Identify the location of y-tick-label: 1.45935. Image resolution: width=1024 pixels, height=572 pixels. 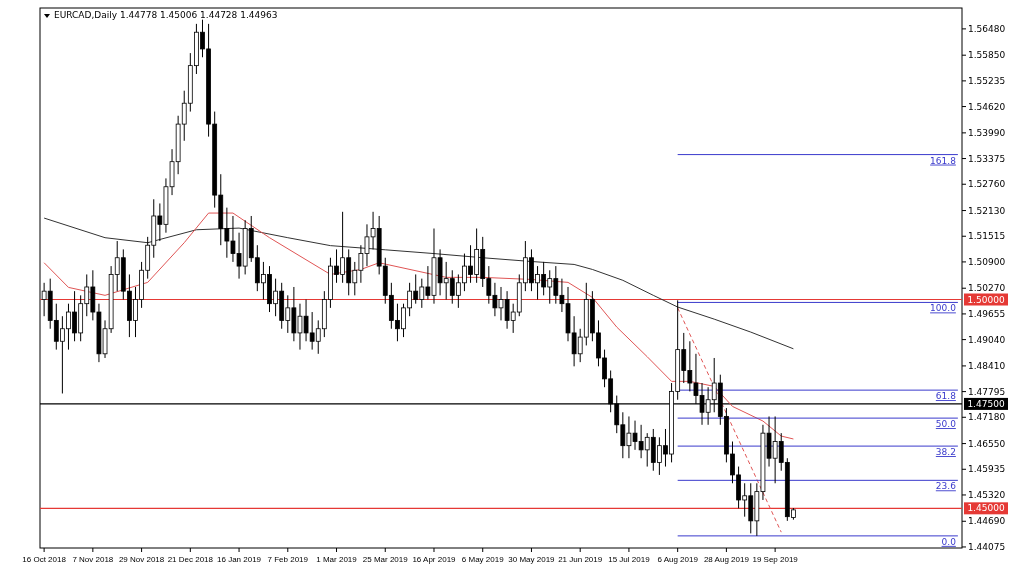
(987, 469).